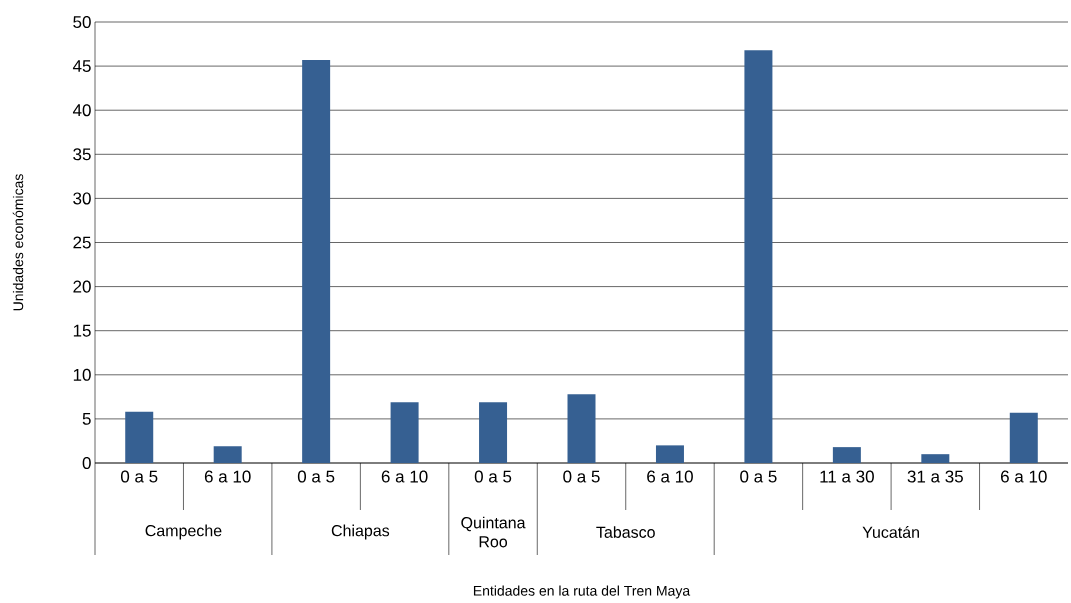  What do you see at coordinates (847, 476) in the screenshot?
I see `x-tick-label: 11 a 30` at bounding box center [847, 476].